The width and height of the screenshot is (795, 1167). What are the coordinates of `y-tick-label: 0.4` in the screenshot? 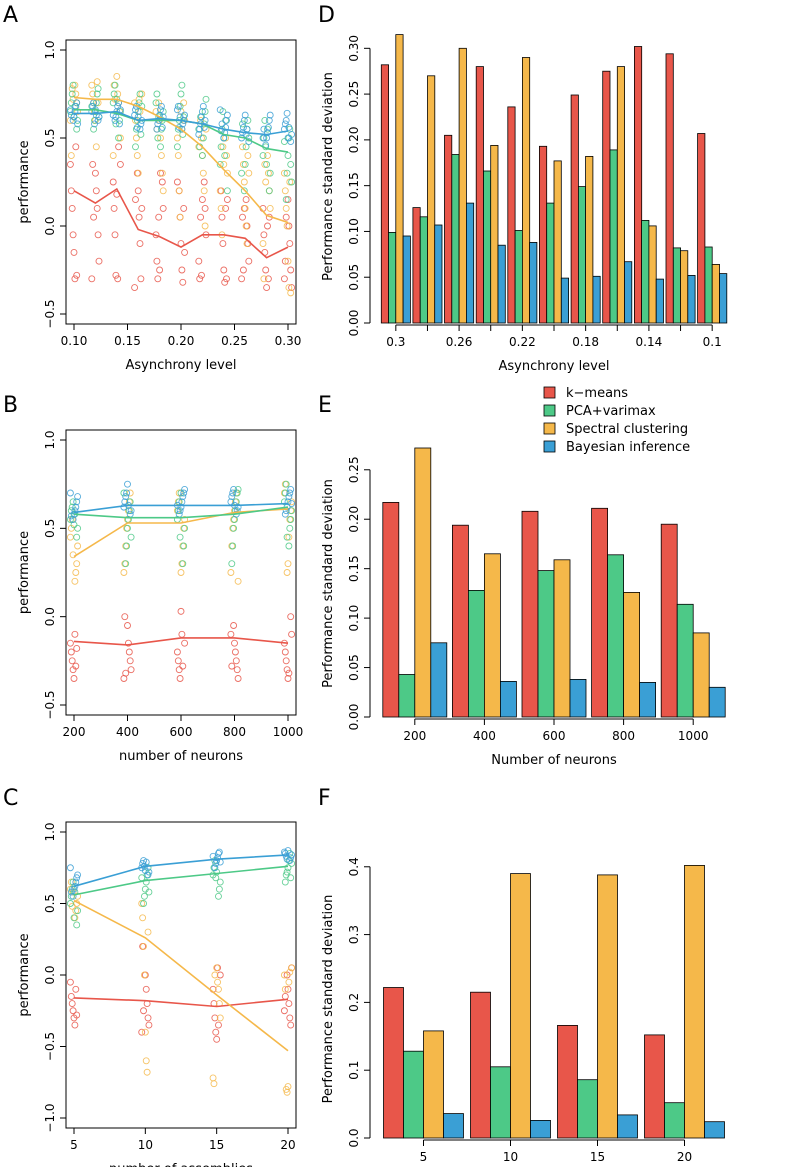 It's located at (354, 866).